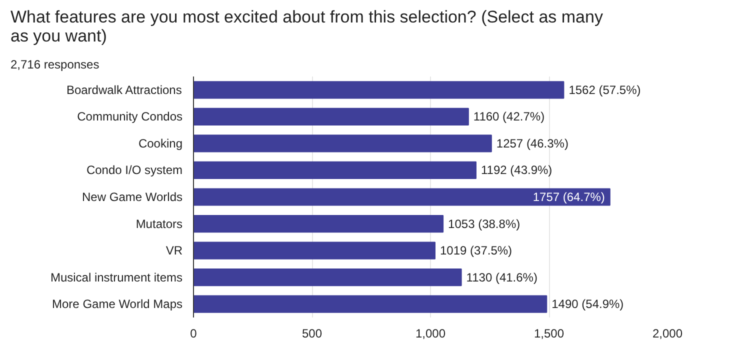  I want to click on data-label: 1562 (57.5%), so click(604, 89).